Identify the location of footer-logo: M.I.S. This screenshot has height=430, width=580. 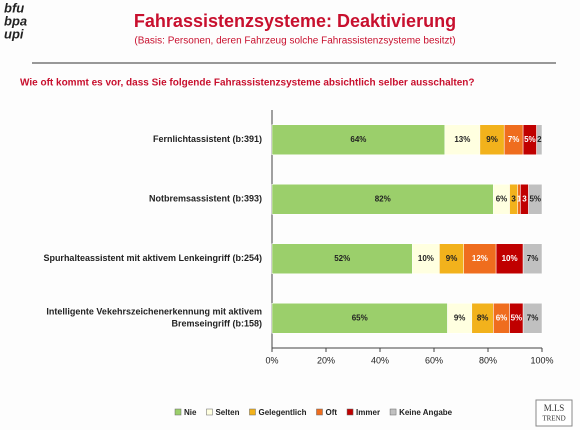
(554, 408).